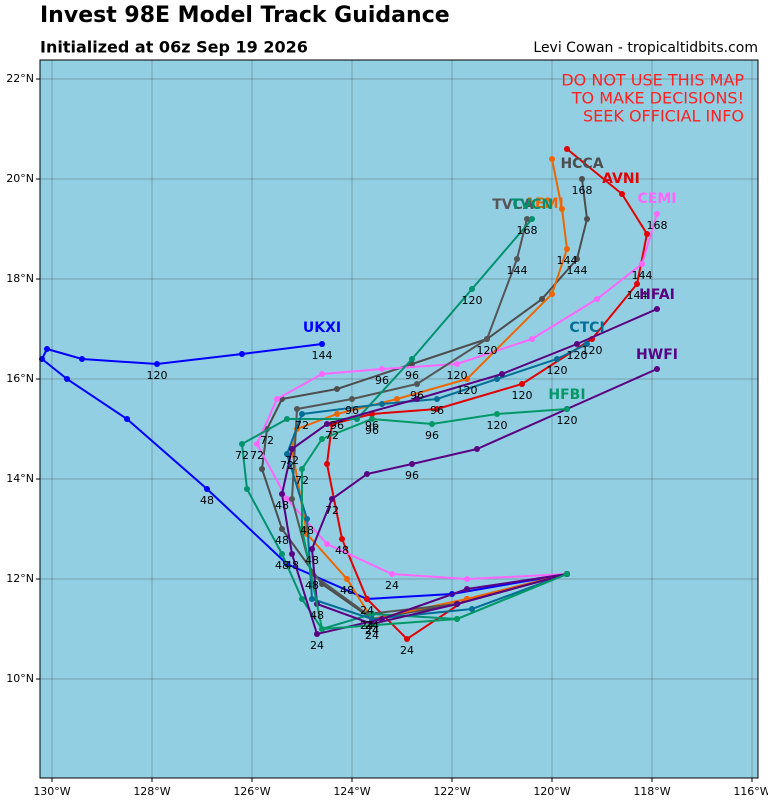  I want to click on credit: Levi Cowan - tropicaltidbits.com, so click(645, 48).